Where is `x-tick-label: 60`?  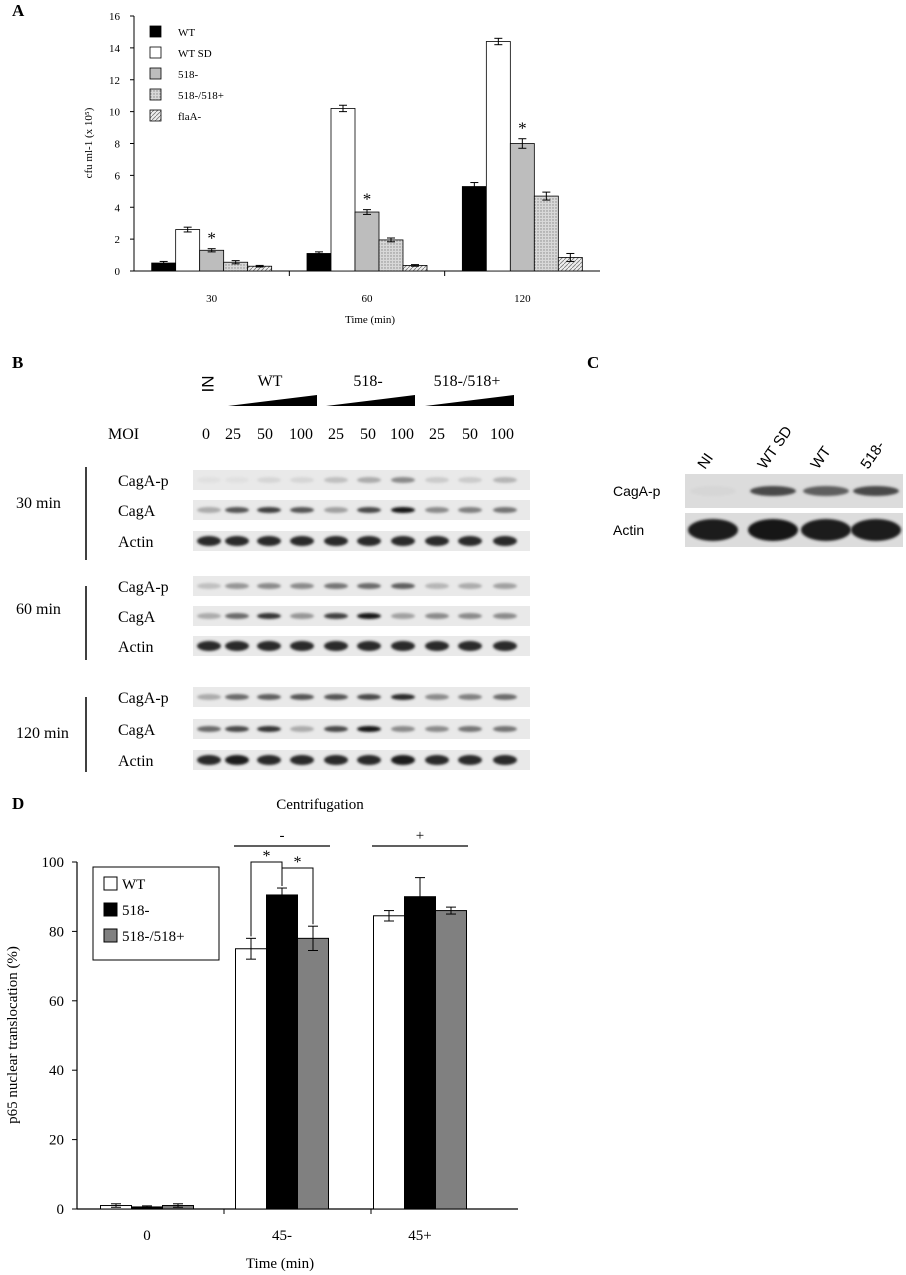
x-tick-label: 60 is located at coordinates (368, 299).